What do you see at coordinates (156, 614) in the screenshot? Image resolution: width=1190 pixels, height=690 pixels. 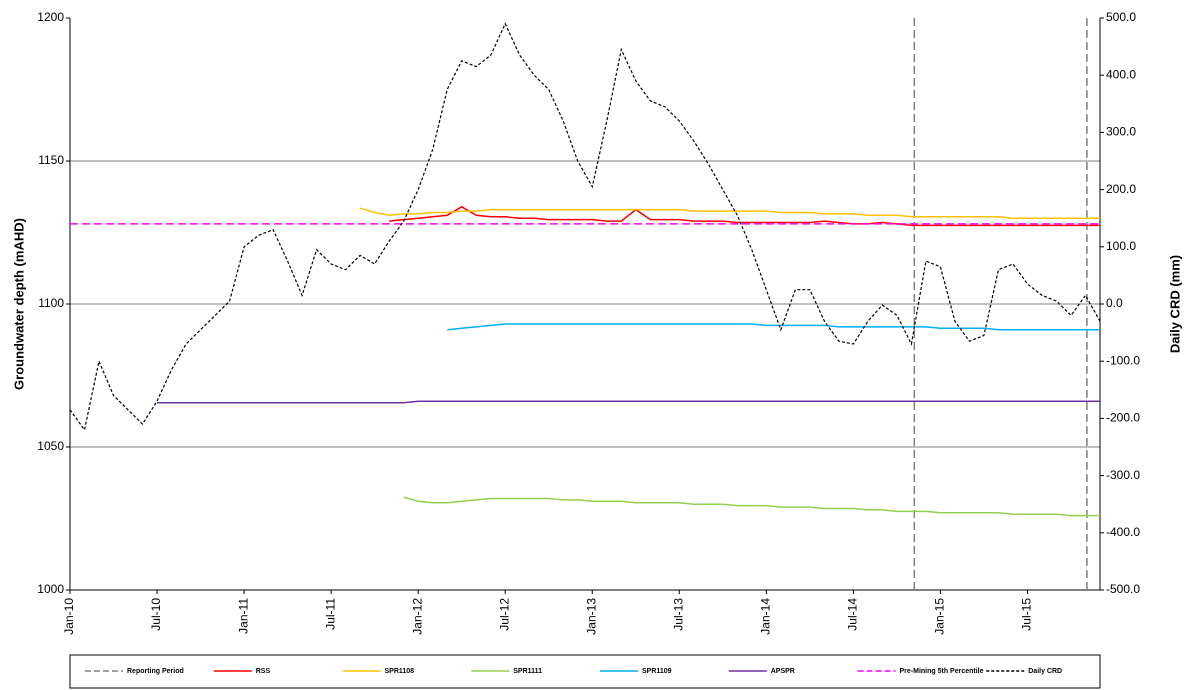 I see `x-tick-label: Jul-10` at bounding box center [156, 614].